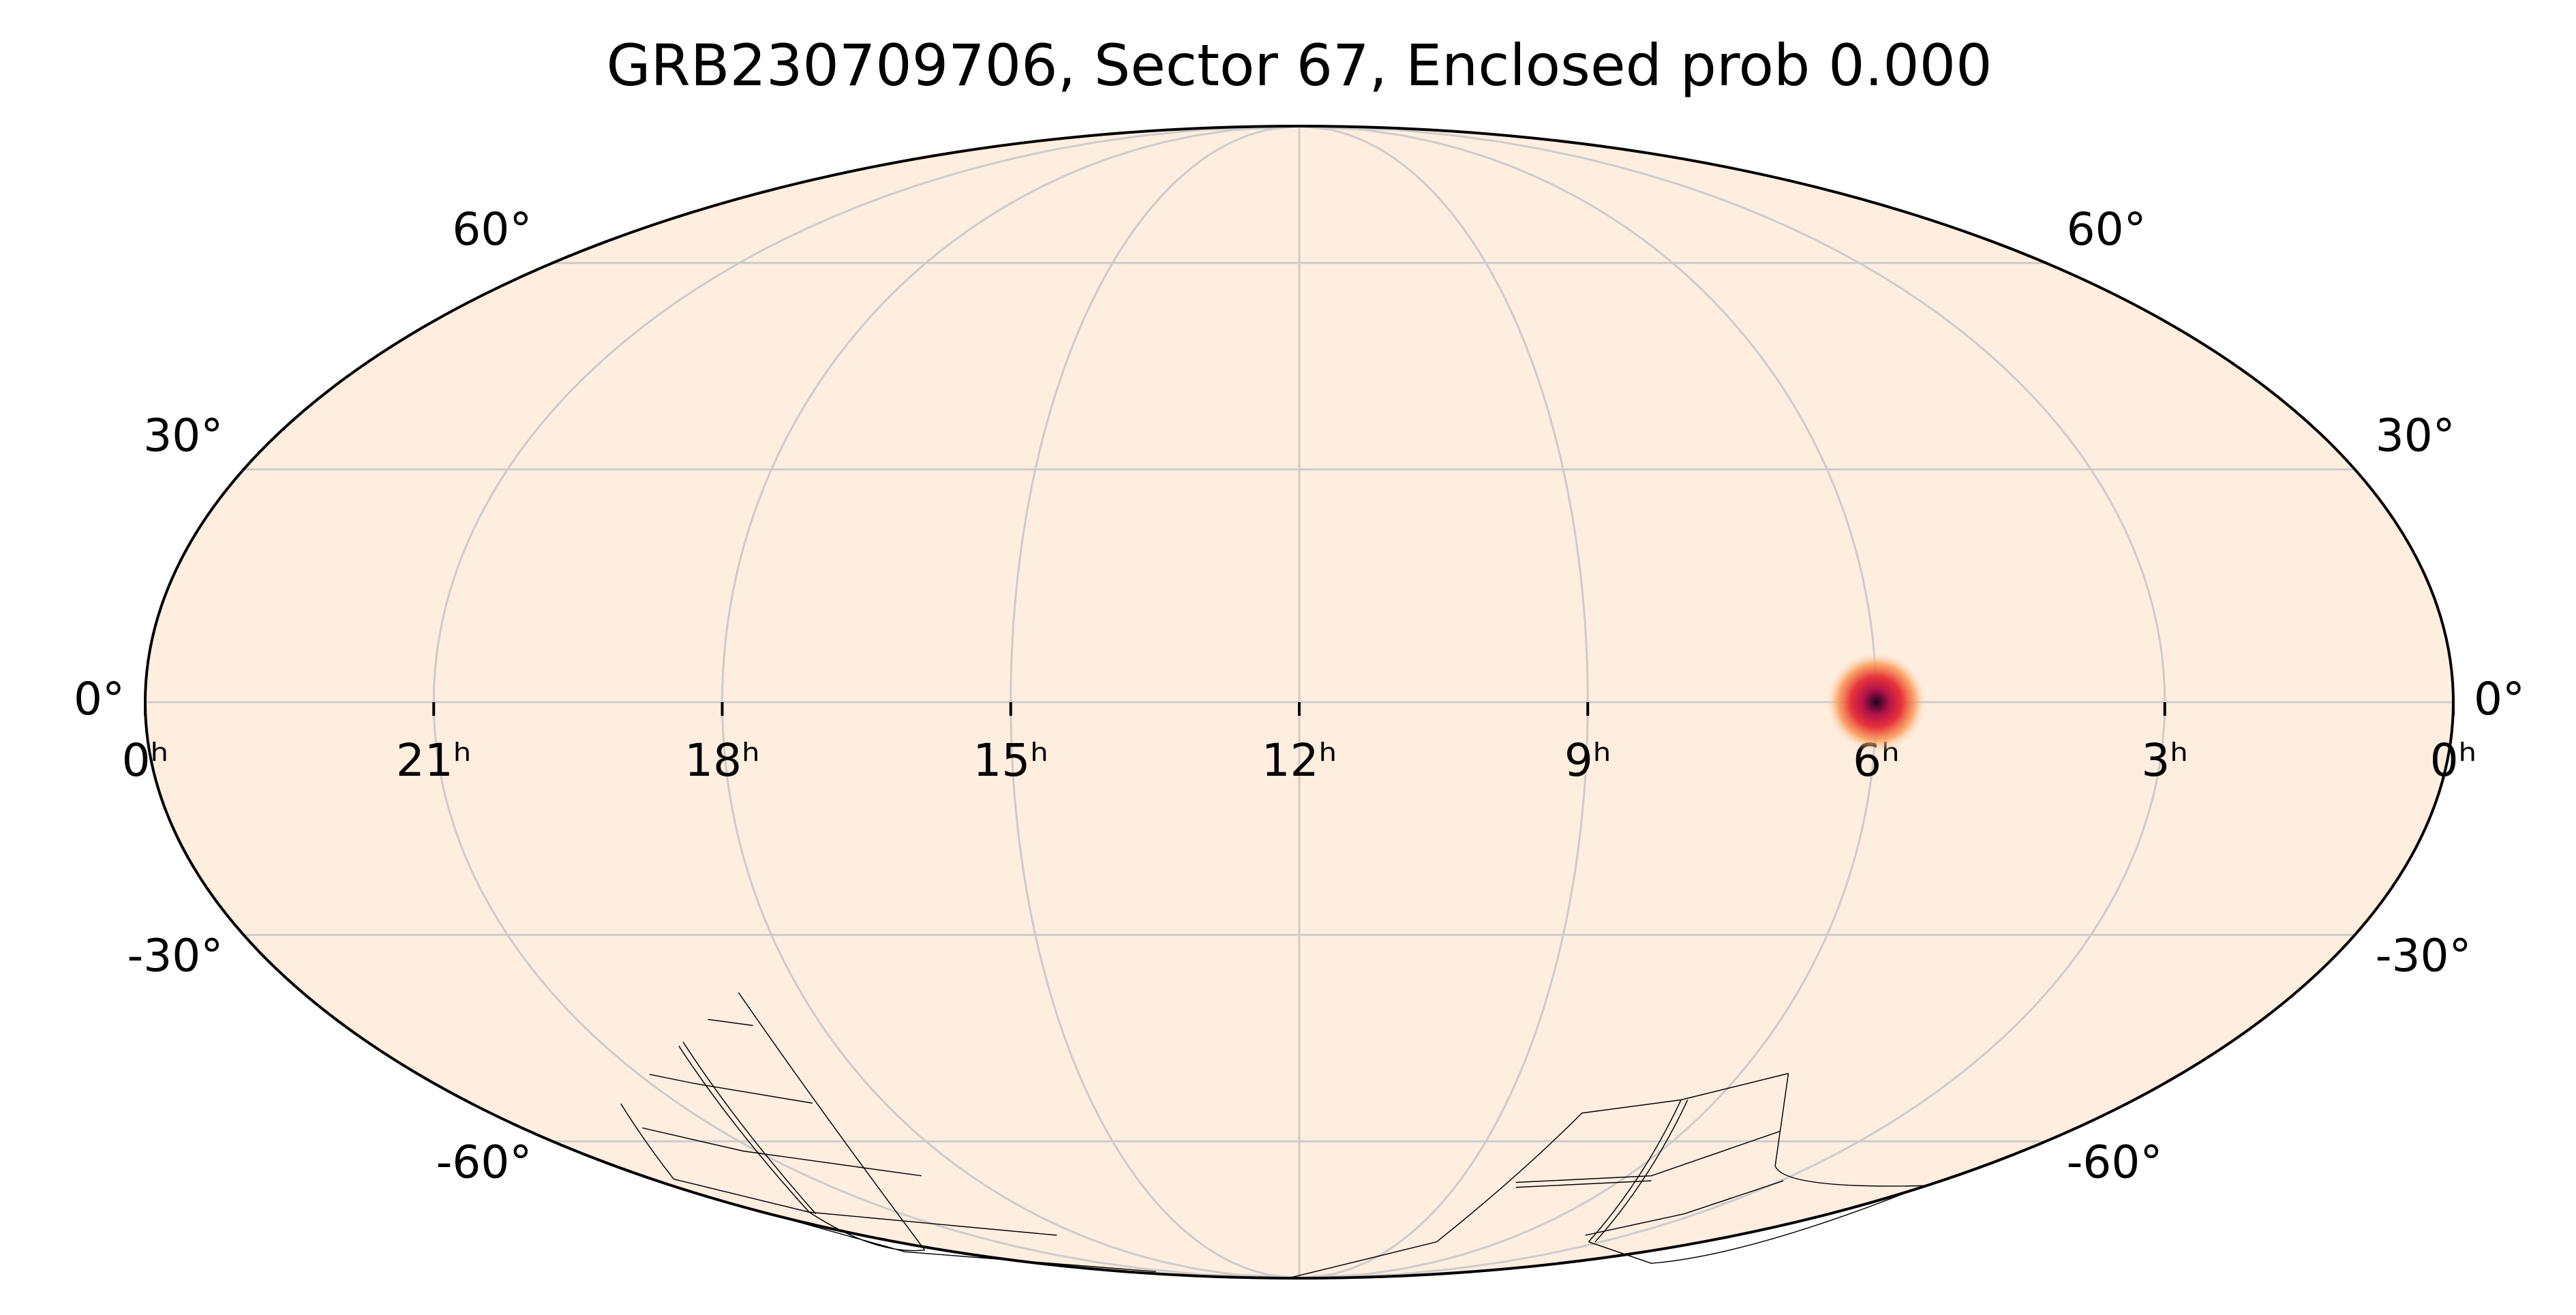  What do you see at coordinates (1010, 760) in the screenshot?
I see `x-tick-label: 15ʰ` at bounding box center [1010, 760].